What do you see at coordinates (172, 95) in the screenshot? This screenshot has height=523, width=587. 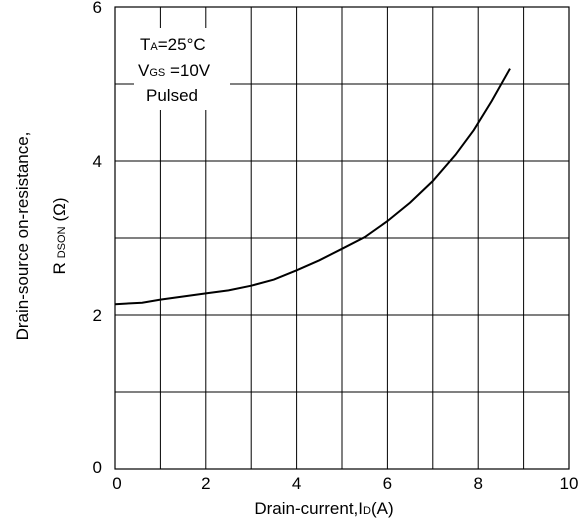 I see `annotation-pulsed: Pulsed` at bounding box center [172, 95].